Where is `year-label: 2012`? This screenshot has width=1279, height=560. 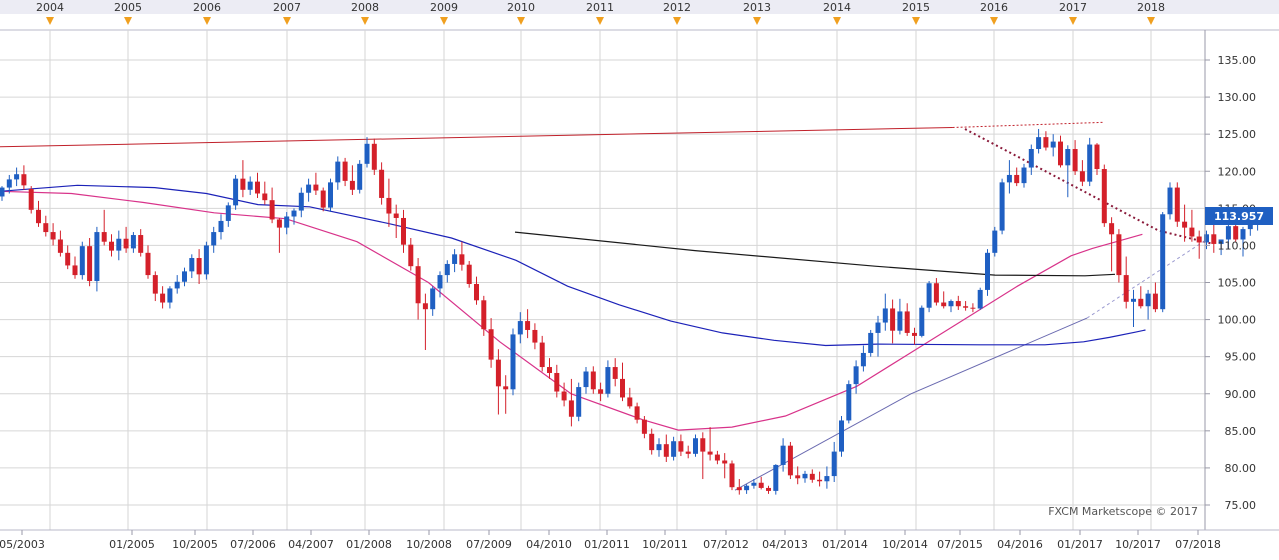 year-label: 2012 is located at coordinates (677, 7).